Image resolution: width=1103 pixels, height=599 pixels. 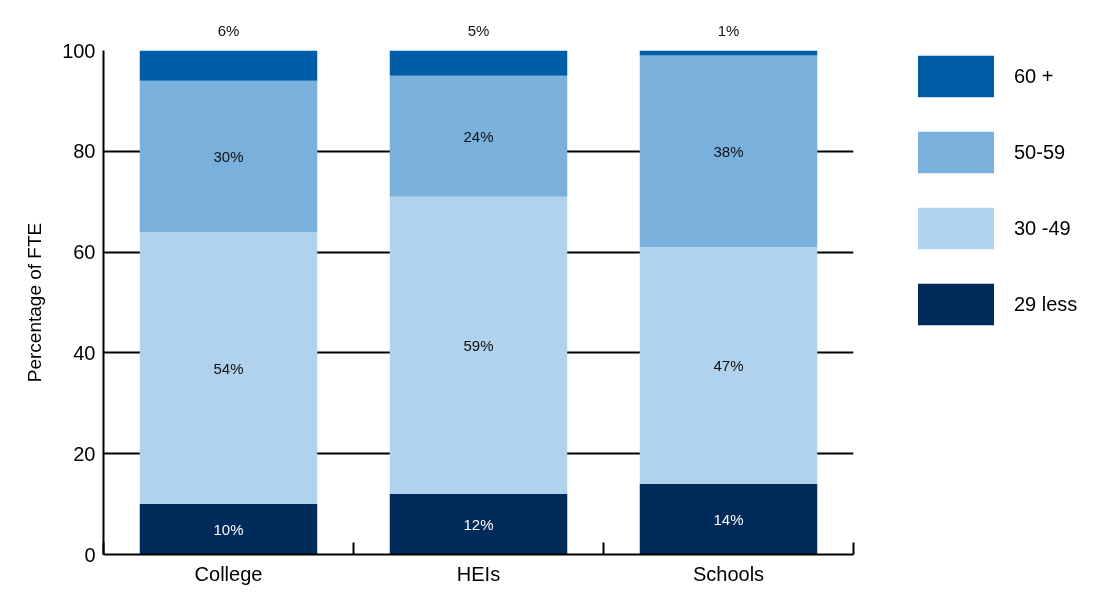 What do you see at coordinates (478, 30) in the screenshot?
I see `data-label: 5%` at bounding box center [478, 30].